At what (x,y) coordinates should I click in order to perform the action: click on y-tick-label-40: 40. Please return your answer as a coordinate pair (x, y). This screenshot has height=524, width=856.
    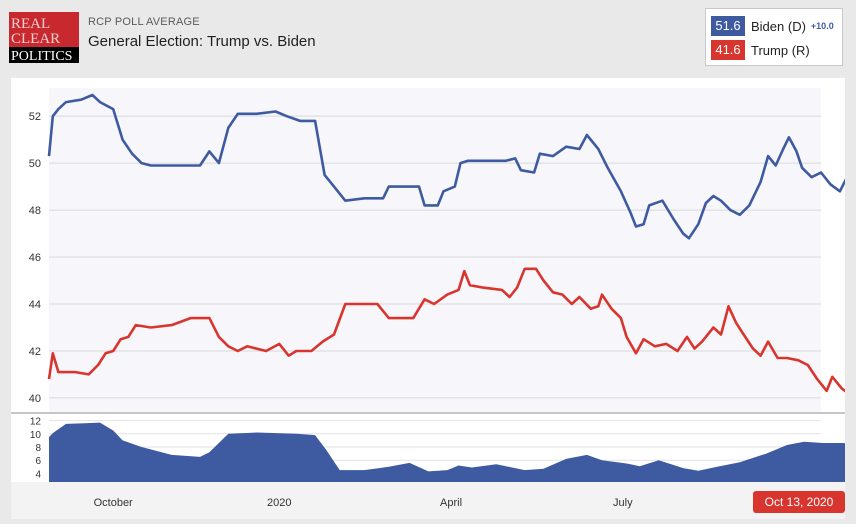
    Looking at the image, I should click on (35, 399).